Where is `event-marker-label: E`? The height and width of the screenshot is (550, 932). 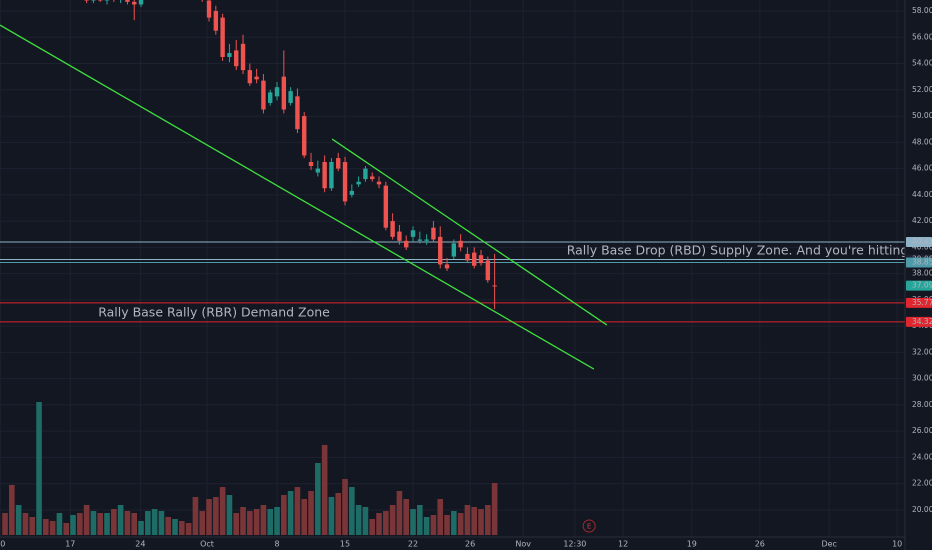
event-marker-label: E is located at coordinates (589, 527).